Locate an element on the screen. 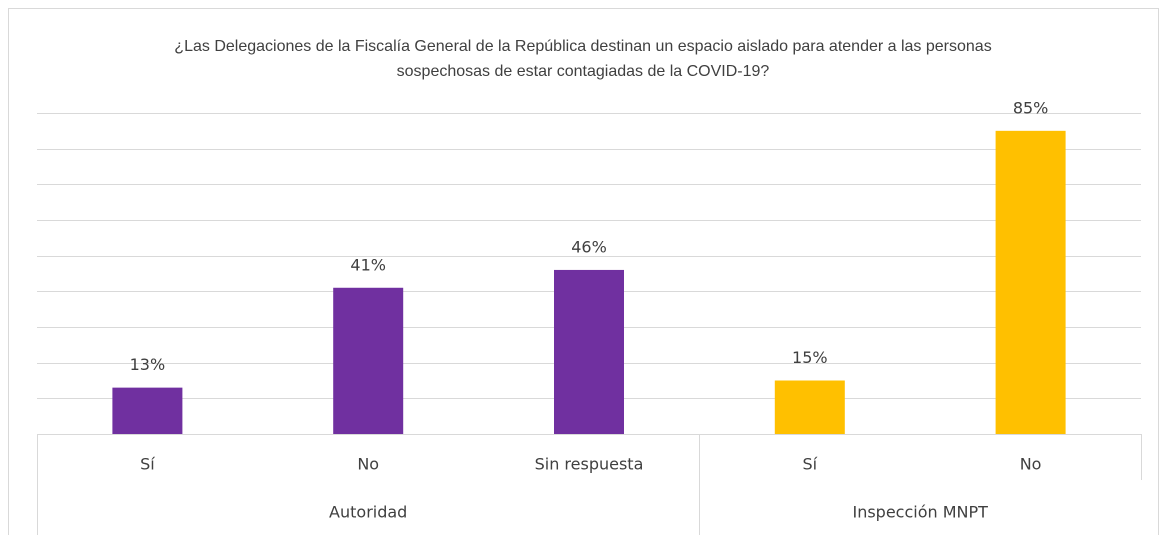 The width and height of the screenshot is (1167, 535). data-label: 85% is located at coordinates (1031, 107).